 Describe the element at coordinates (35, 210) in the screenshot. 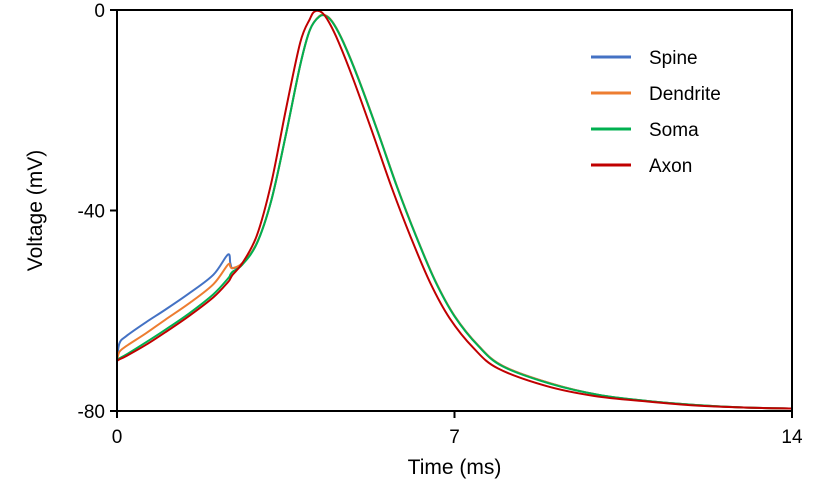

I see `y-axis-title: Voltage (mV)` at that location.